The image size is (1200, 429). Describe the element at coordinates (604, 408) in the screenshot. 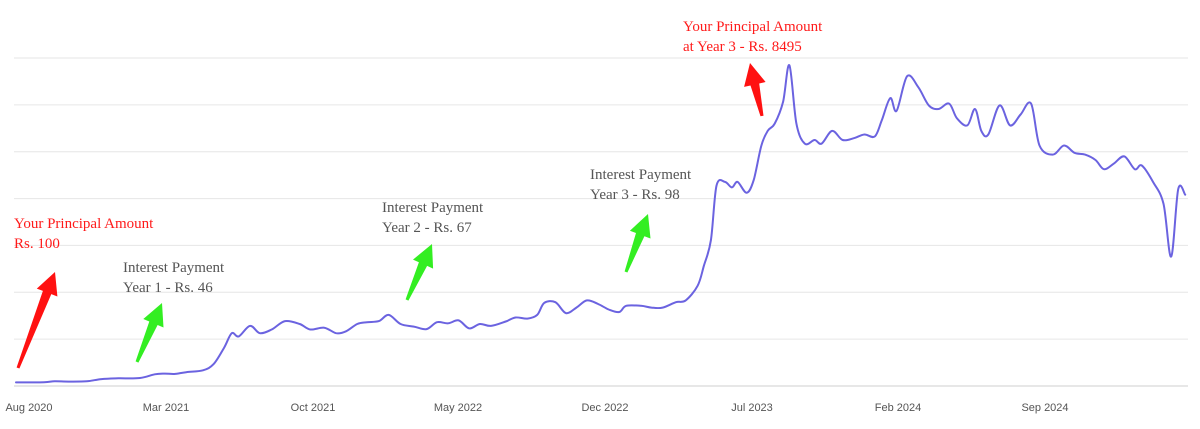

I see `x-tick-label: Dec 2022` at that location.